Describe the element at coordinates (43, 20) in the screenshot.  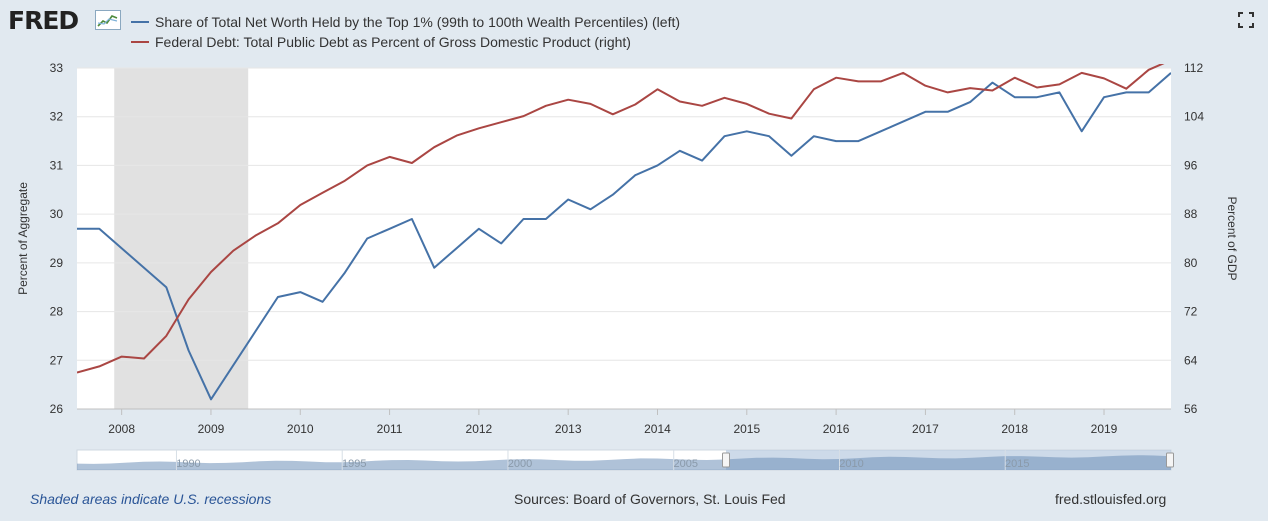
I see `fred-logo: FRED` at that location.